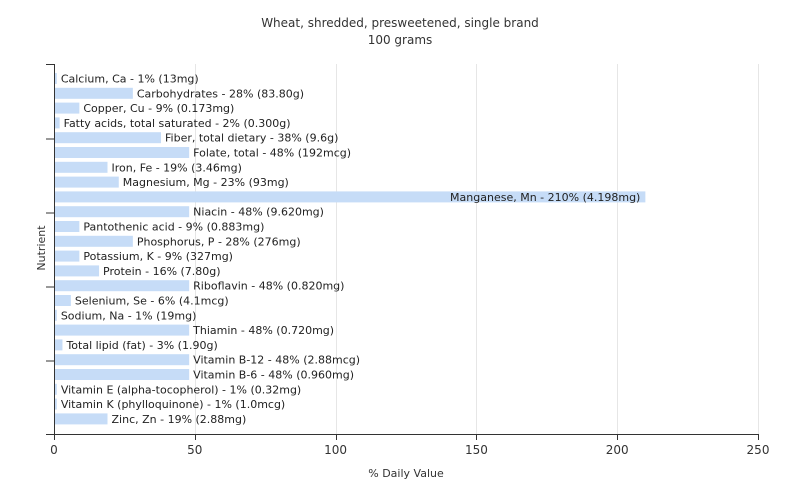  What do you see at coordinates (158, 108) in the screenshot?
I see `bar-label: Copper, Cu - 9% (0.173mg)` at bounding box center [158, 108].